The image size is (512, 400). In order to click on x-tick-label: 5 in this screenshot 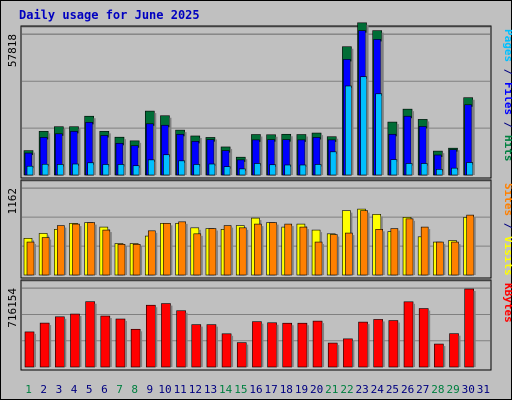, I will do `click(89, 389)`.